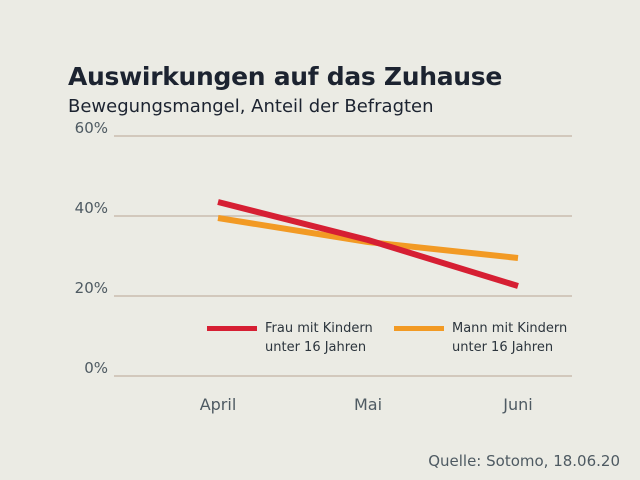 This screenshot has width=640, height=480. What do you see at coordinates (218, 404) in the screenshot?
I see `x-category-label: April` at bounding box center [218, 404].